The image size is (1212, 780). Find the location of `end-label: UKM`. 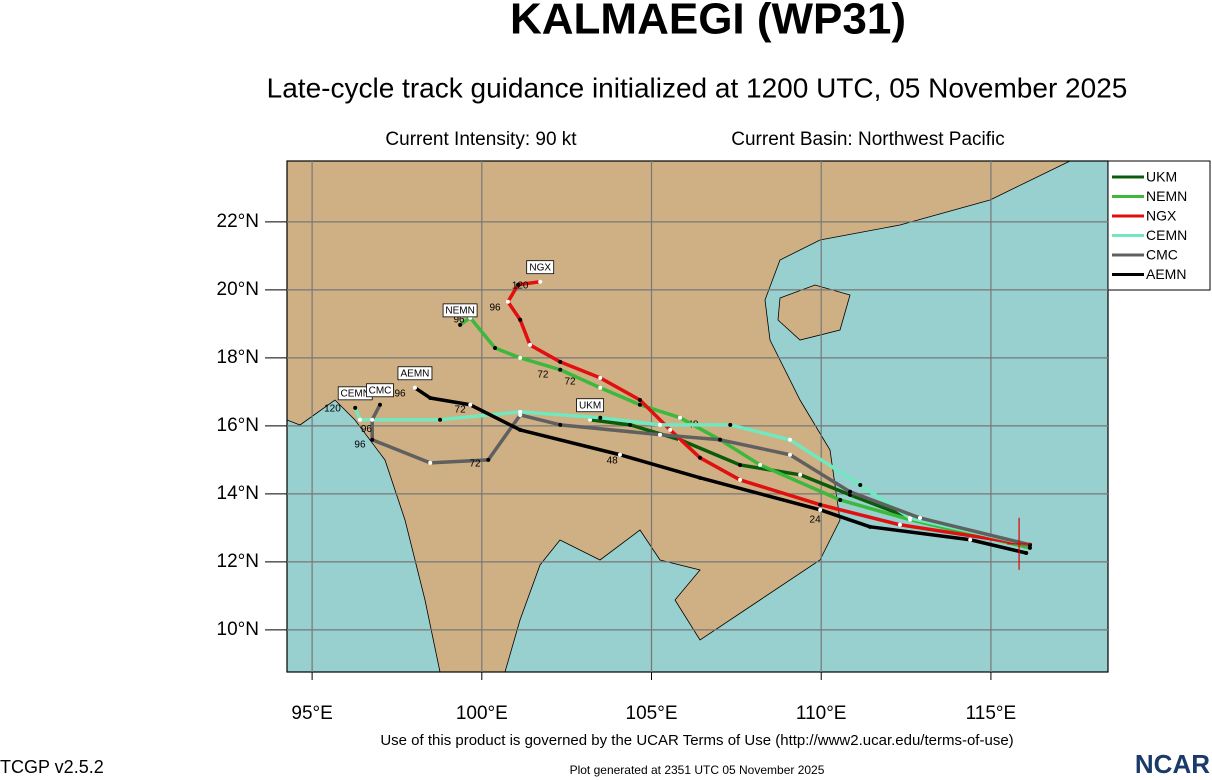

end-label: UKM is located at coordinates (590, 405).